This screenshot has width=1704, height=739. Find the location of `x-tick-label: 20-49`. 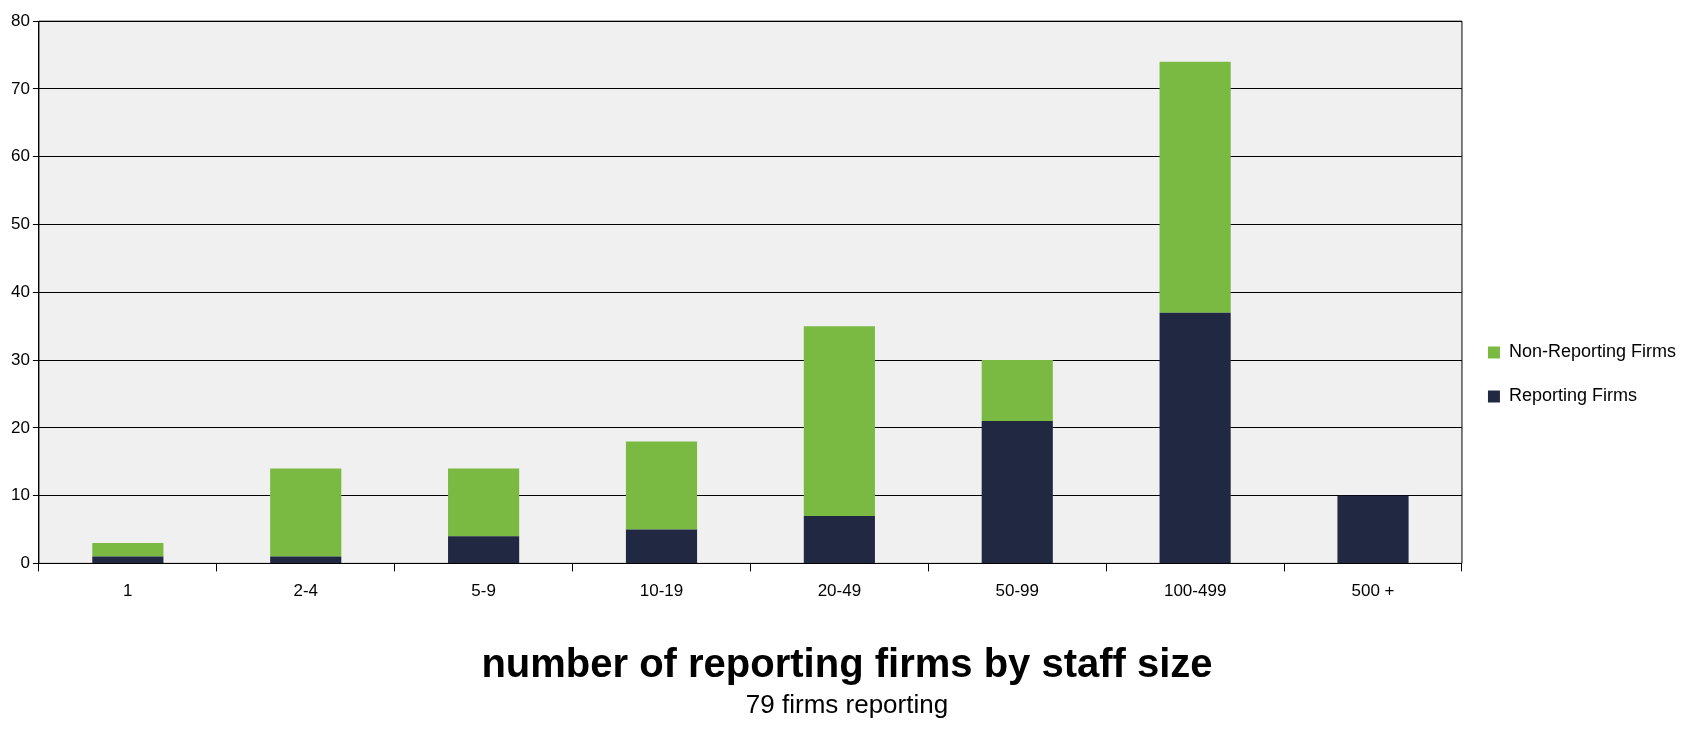

x-tick-label: 20-49 is located at coordinates (839, 591).